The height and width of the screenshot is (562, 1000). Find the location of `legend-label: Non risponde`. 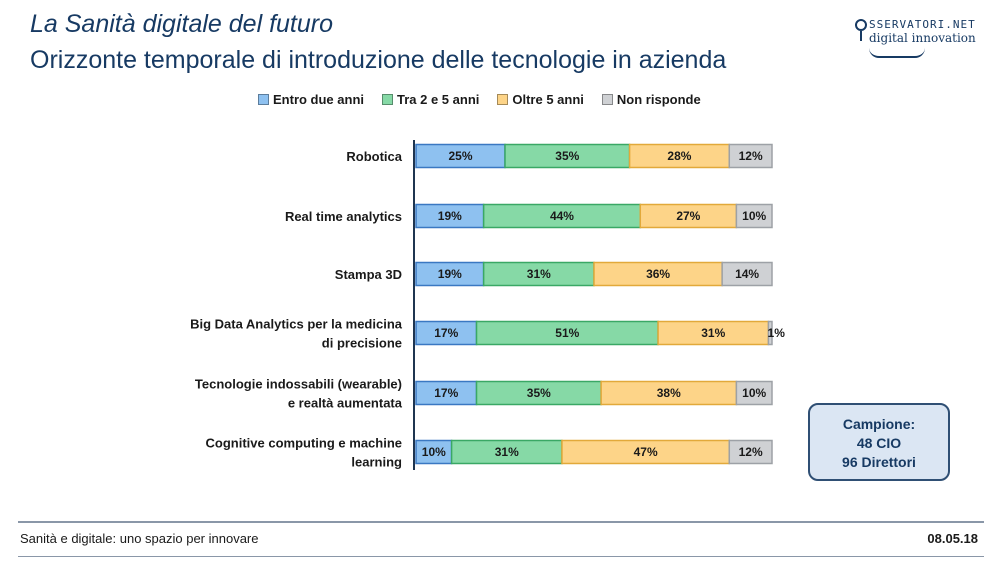

legend-label: Non risponde is located at coordinates (658, 99).